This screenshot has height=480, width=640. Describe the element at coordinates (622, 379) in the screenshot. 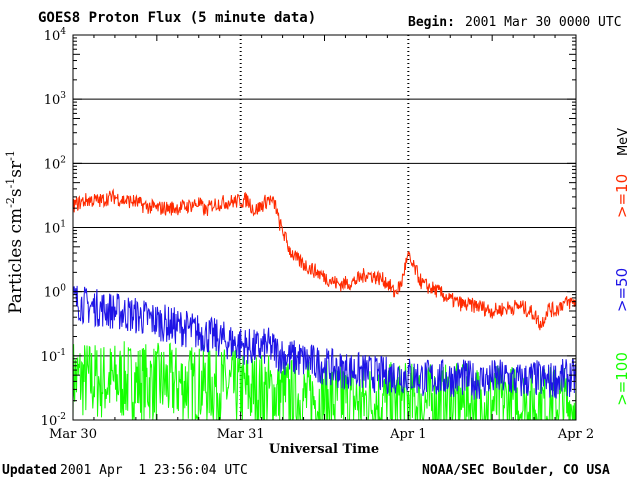

I see `legend-series-100: >=100` at that location.